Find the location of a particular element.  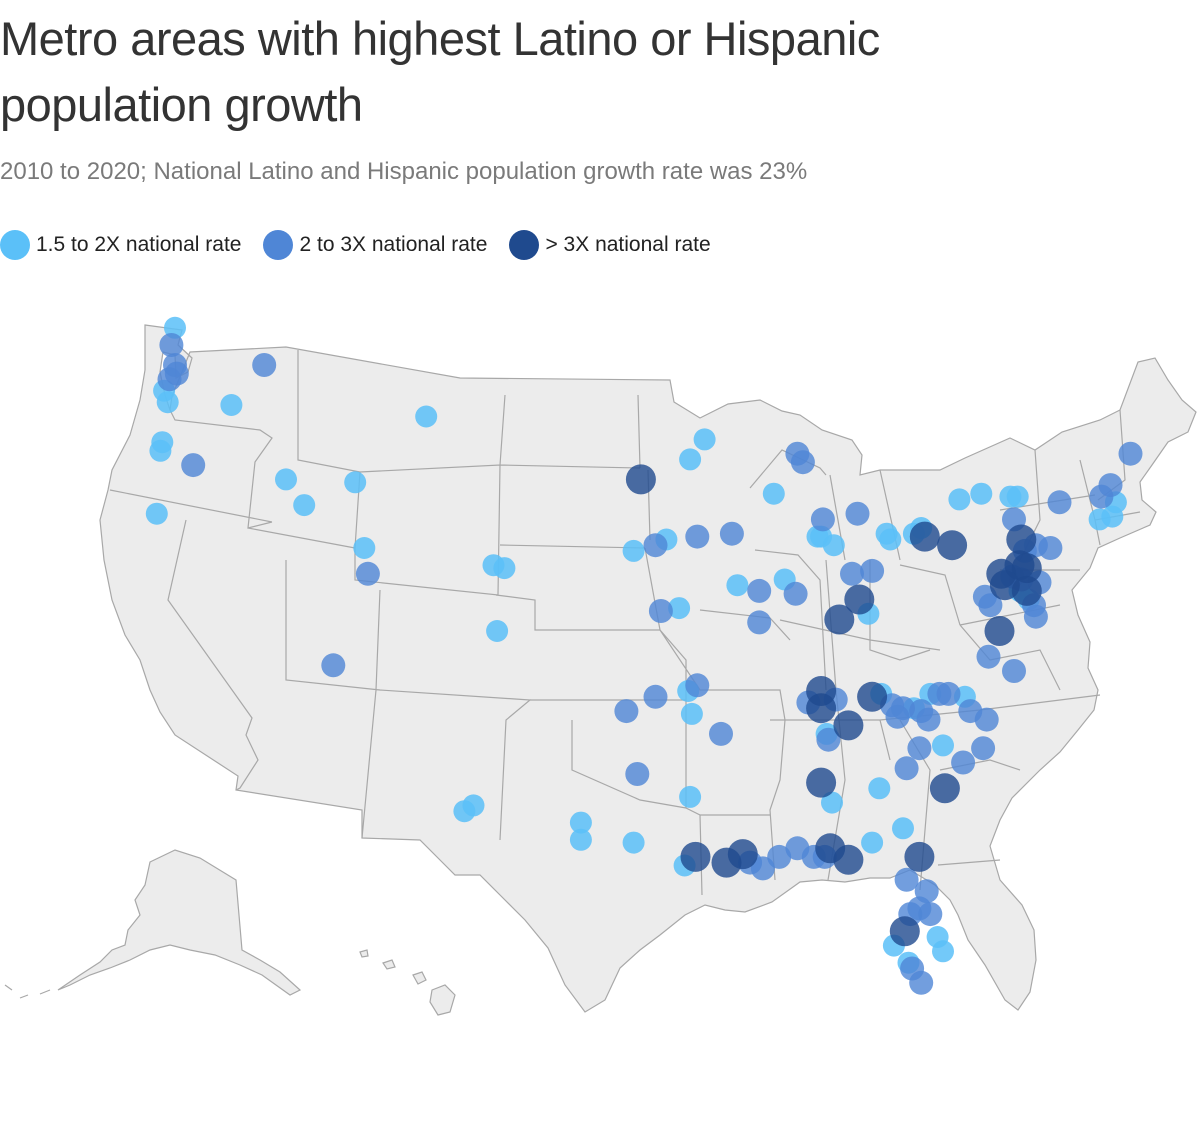

legend-label-high: > 3X national rate is located at coordinates (628, 244).